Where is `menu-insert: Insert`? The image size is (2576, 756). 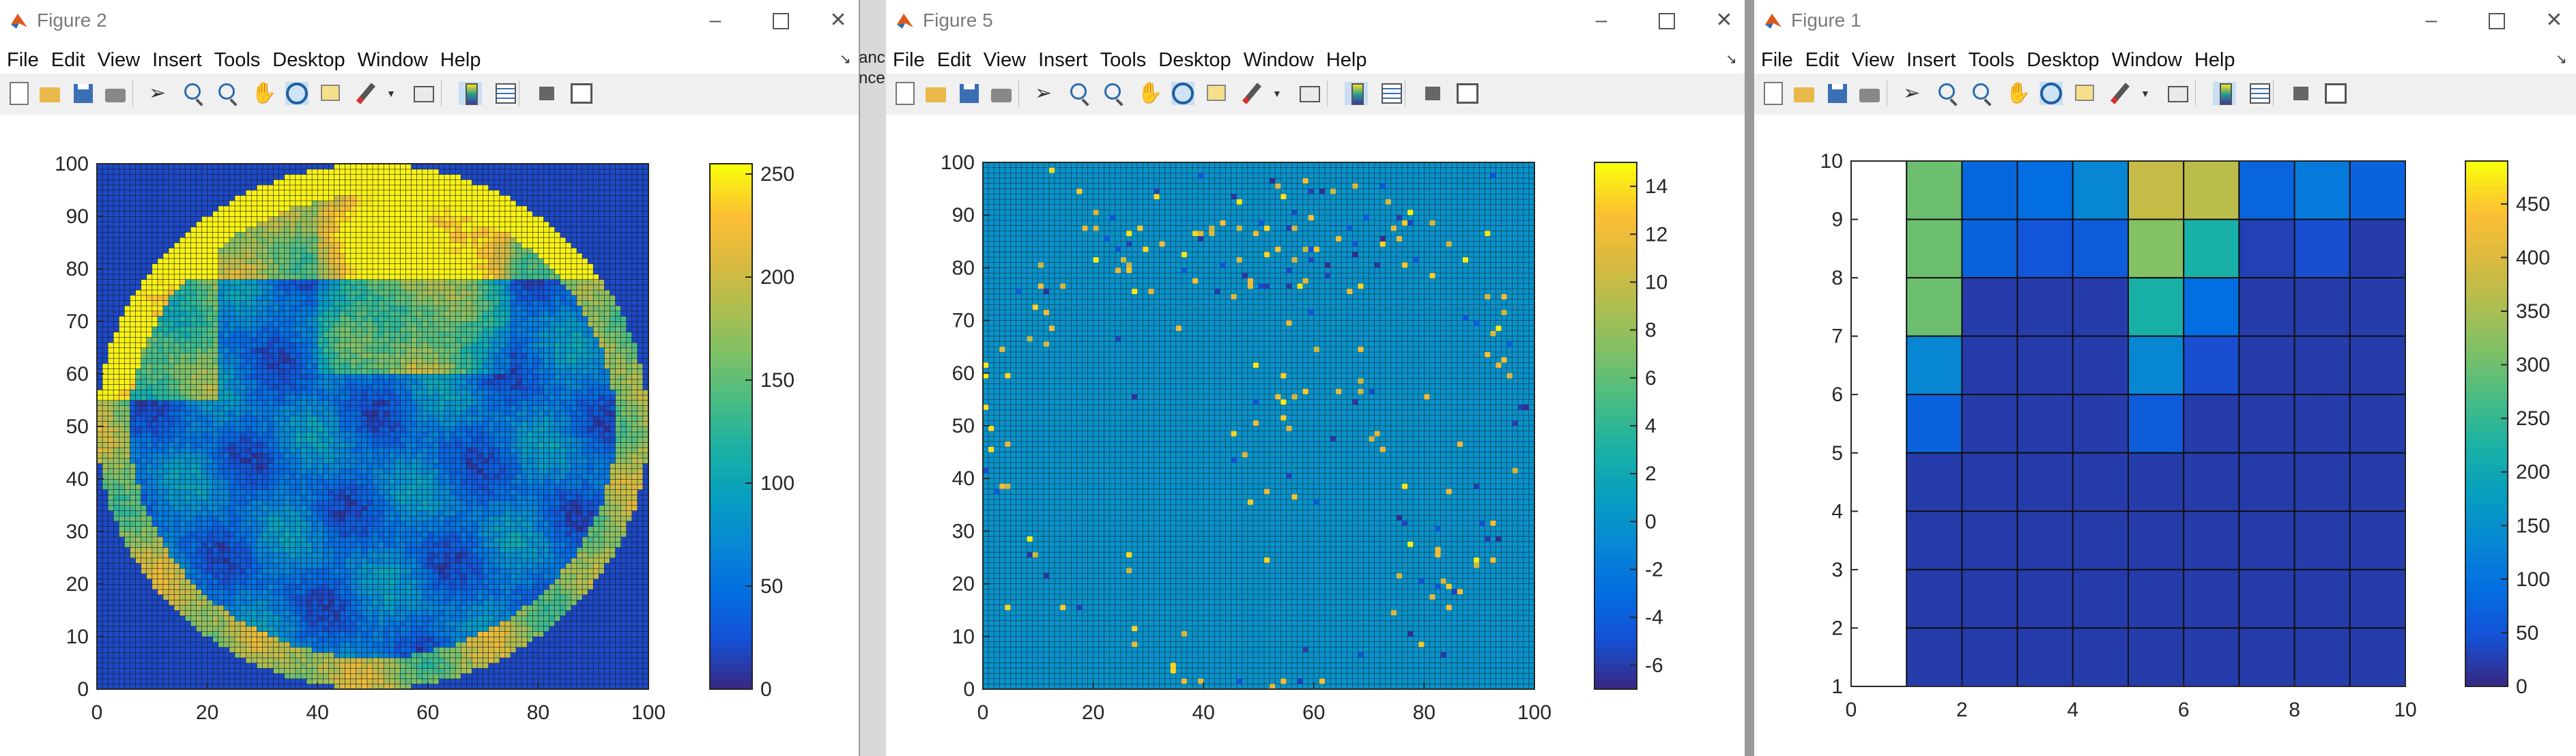 menu-insert: Insert is located at coordinates (177, 60).